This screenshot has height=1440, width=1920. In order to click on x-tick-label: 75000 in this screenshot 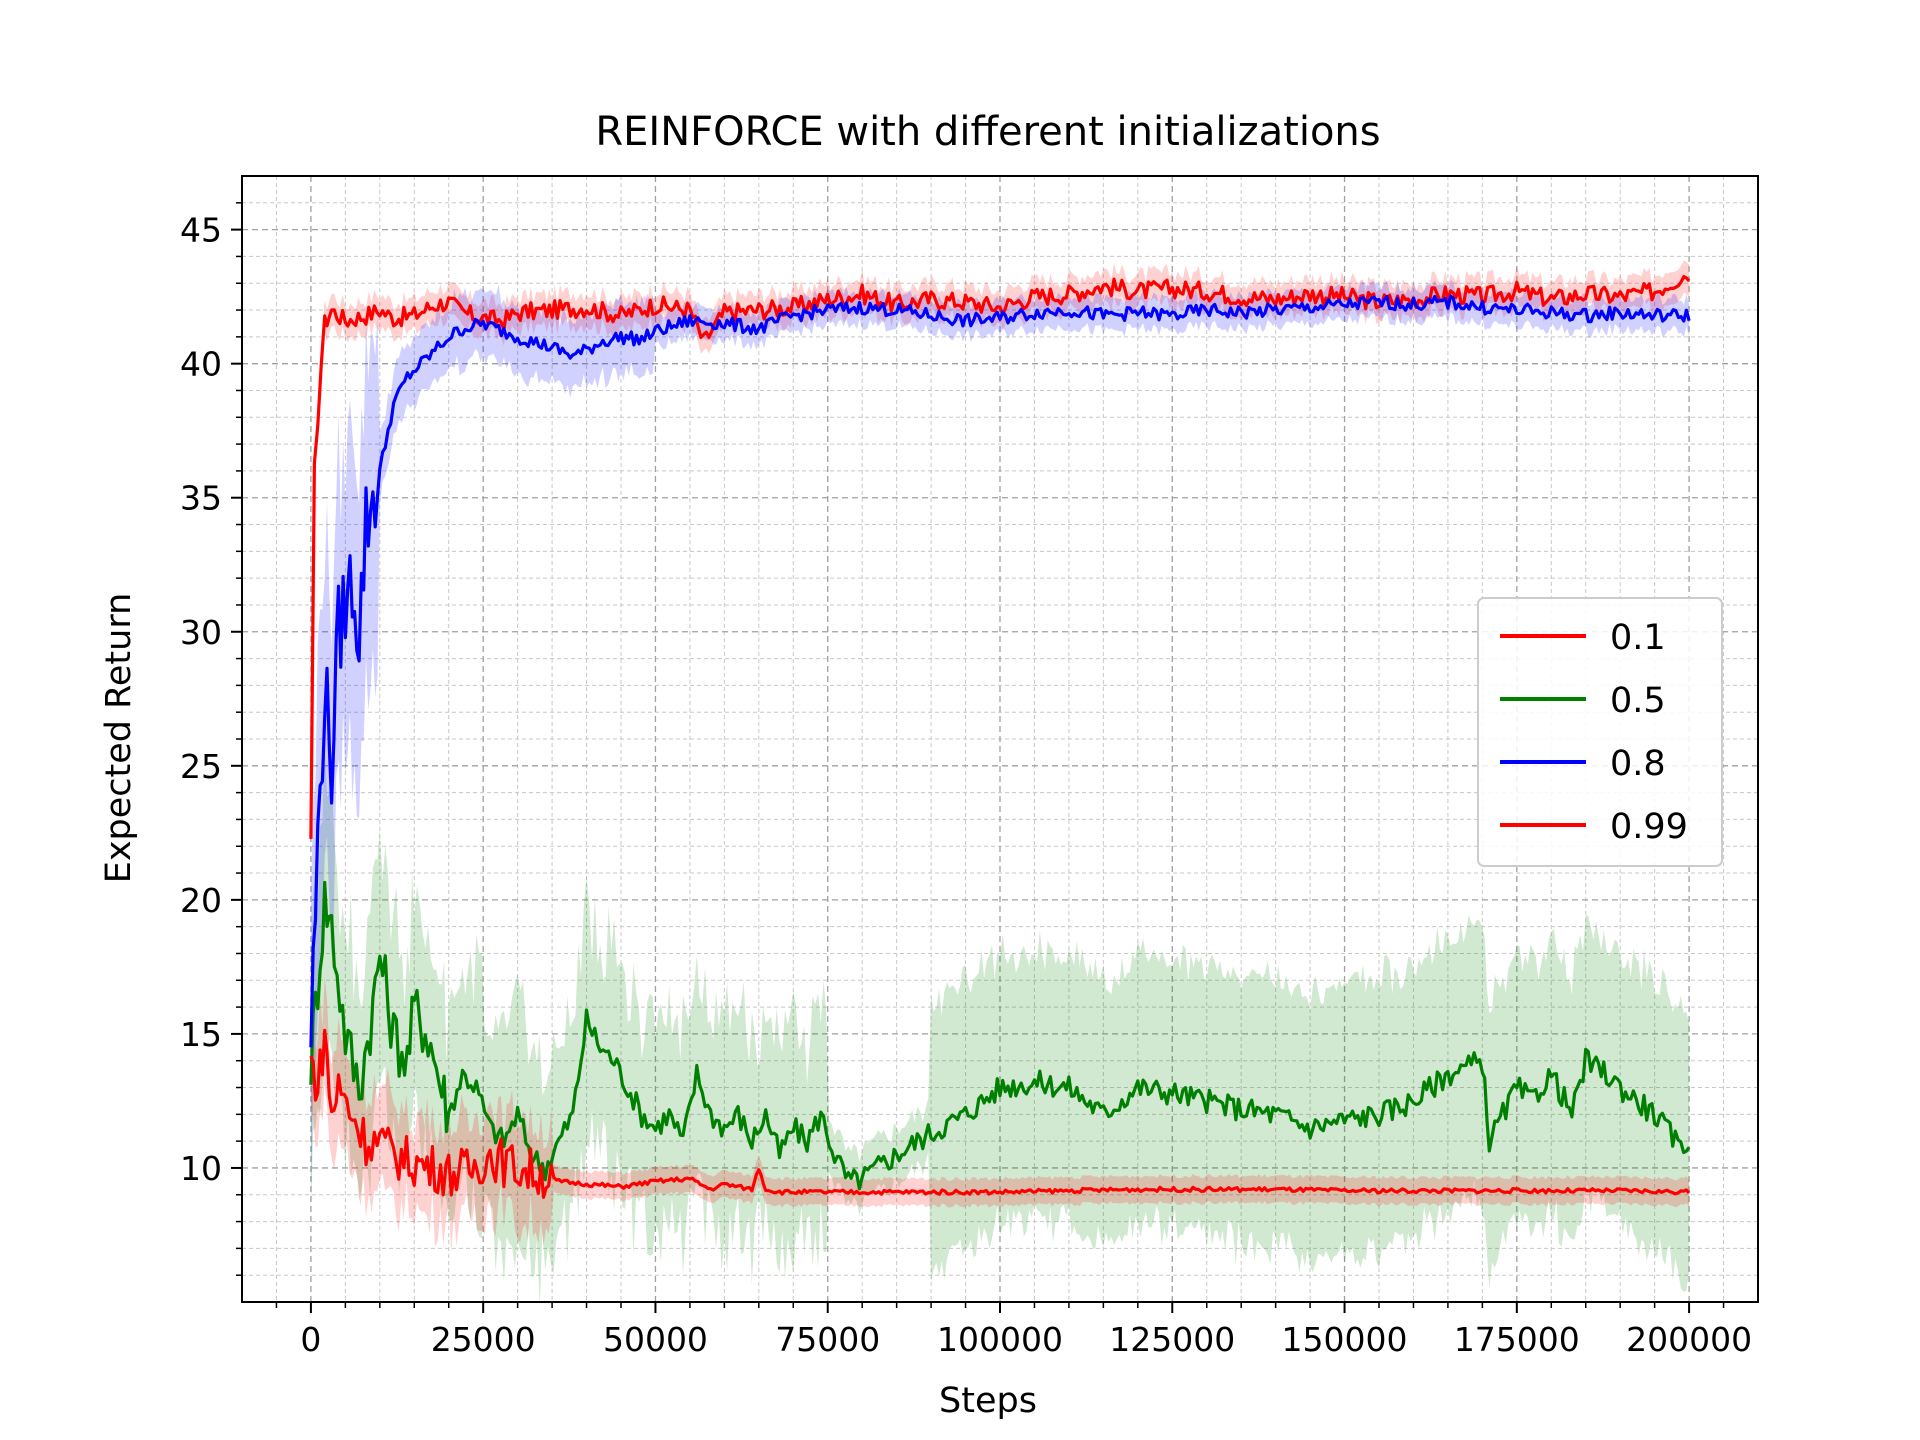, I will do `click(827, 1339)`.